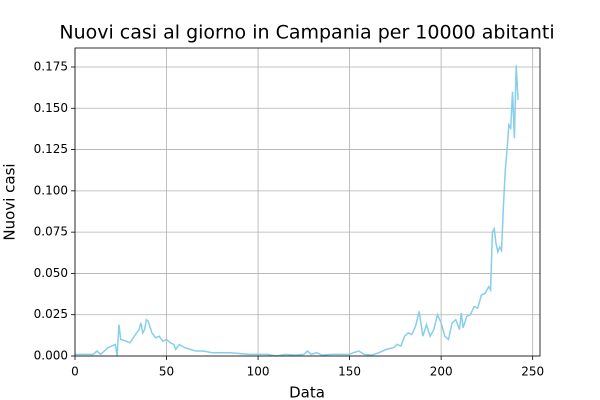 The width and height of the screenshot is (600, 400). Describe the element at coordinates (51, 273) in the screenshot. I see `y-tick-label: 0.050` at that location.